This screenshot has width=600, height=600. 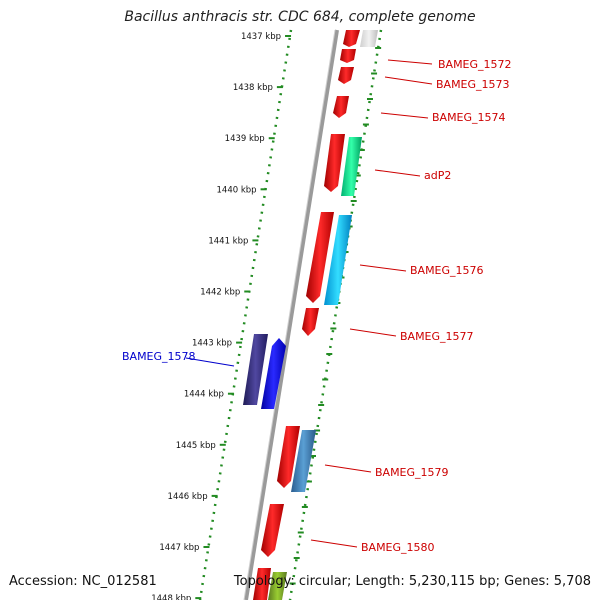 What do you see at coordinates (220, 293) in the screenshot?
I see `scale-tick-label: 1442 kbp` at bounding box center [220, 293].